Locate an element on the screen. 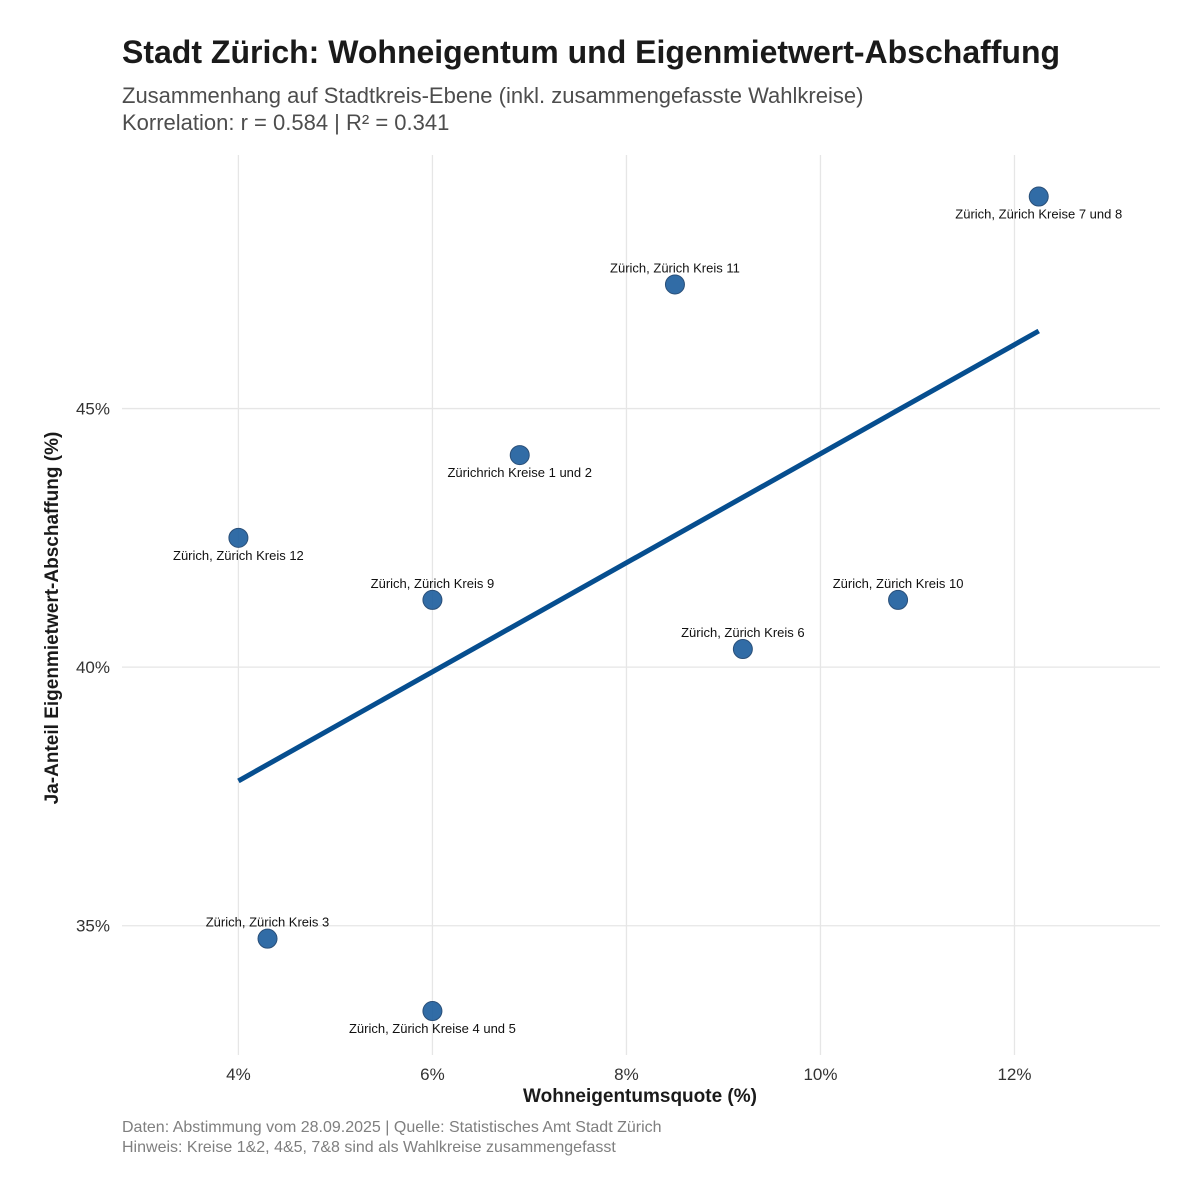  x-axis-label: Wohneigentumsquote (%) is located at coordinates (640, 1096).